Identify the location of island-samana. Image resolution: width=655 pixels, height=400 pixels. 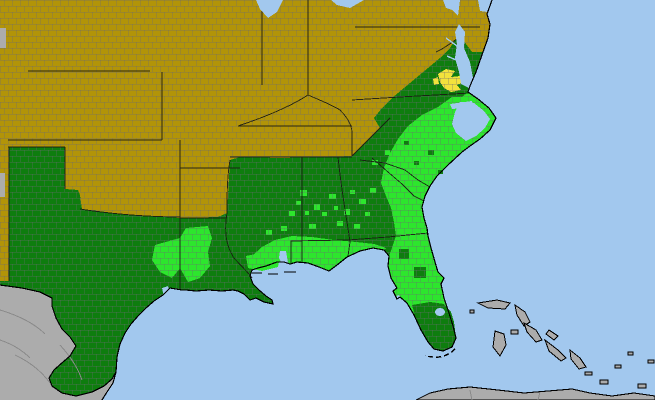
(651, 361).